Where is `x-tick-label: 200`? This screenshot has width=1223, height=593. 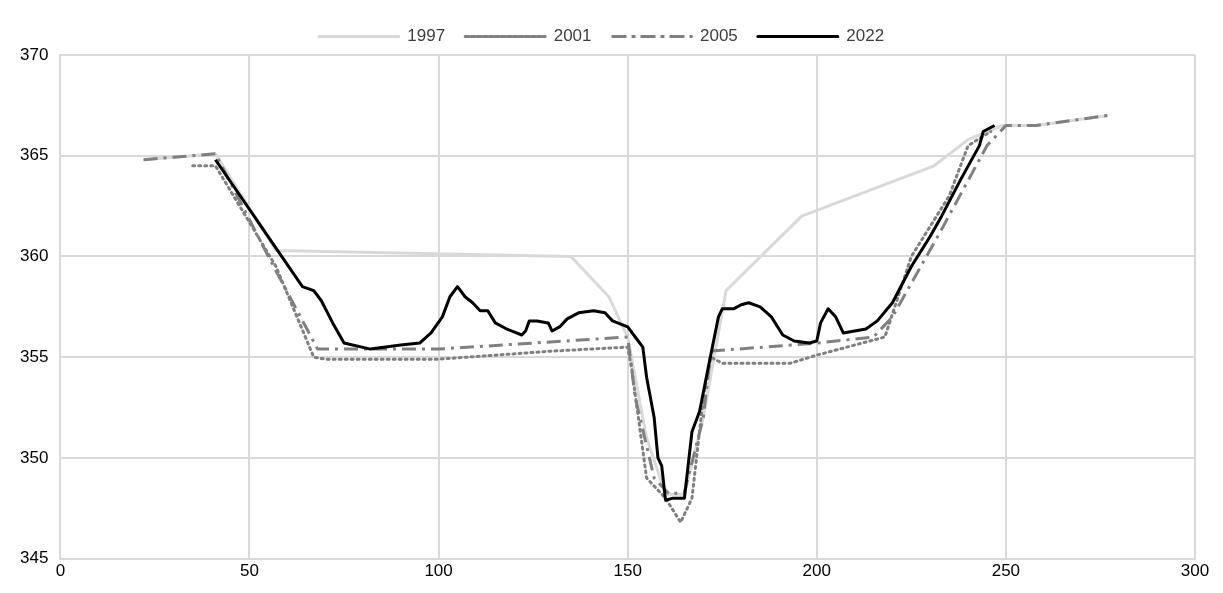 x-tick-label: 200 is located at coordinates (816, 571).